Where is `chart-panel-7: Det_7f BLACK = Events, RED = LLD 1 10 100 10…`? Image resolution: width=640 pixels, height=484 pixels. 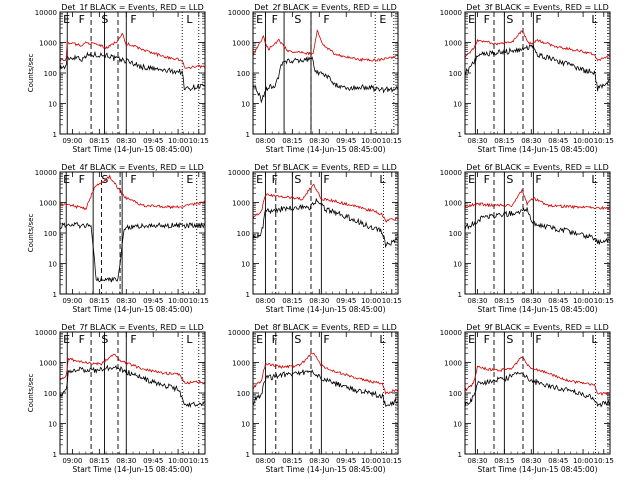 chart-panel-7: Det_7f BLACK = Events, RED = LLD 1 10 100 10… is located at coordinates (118, 398).